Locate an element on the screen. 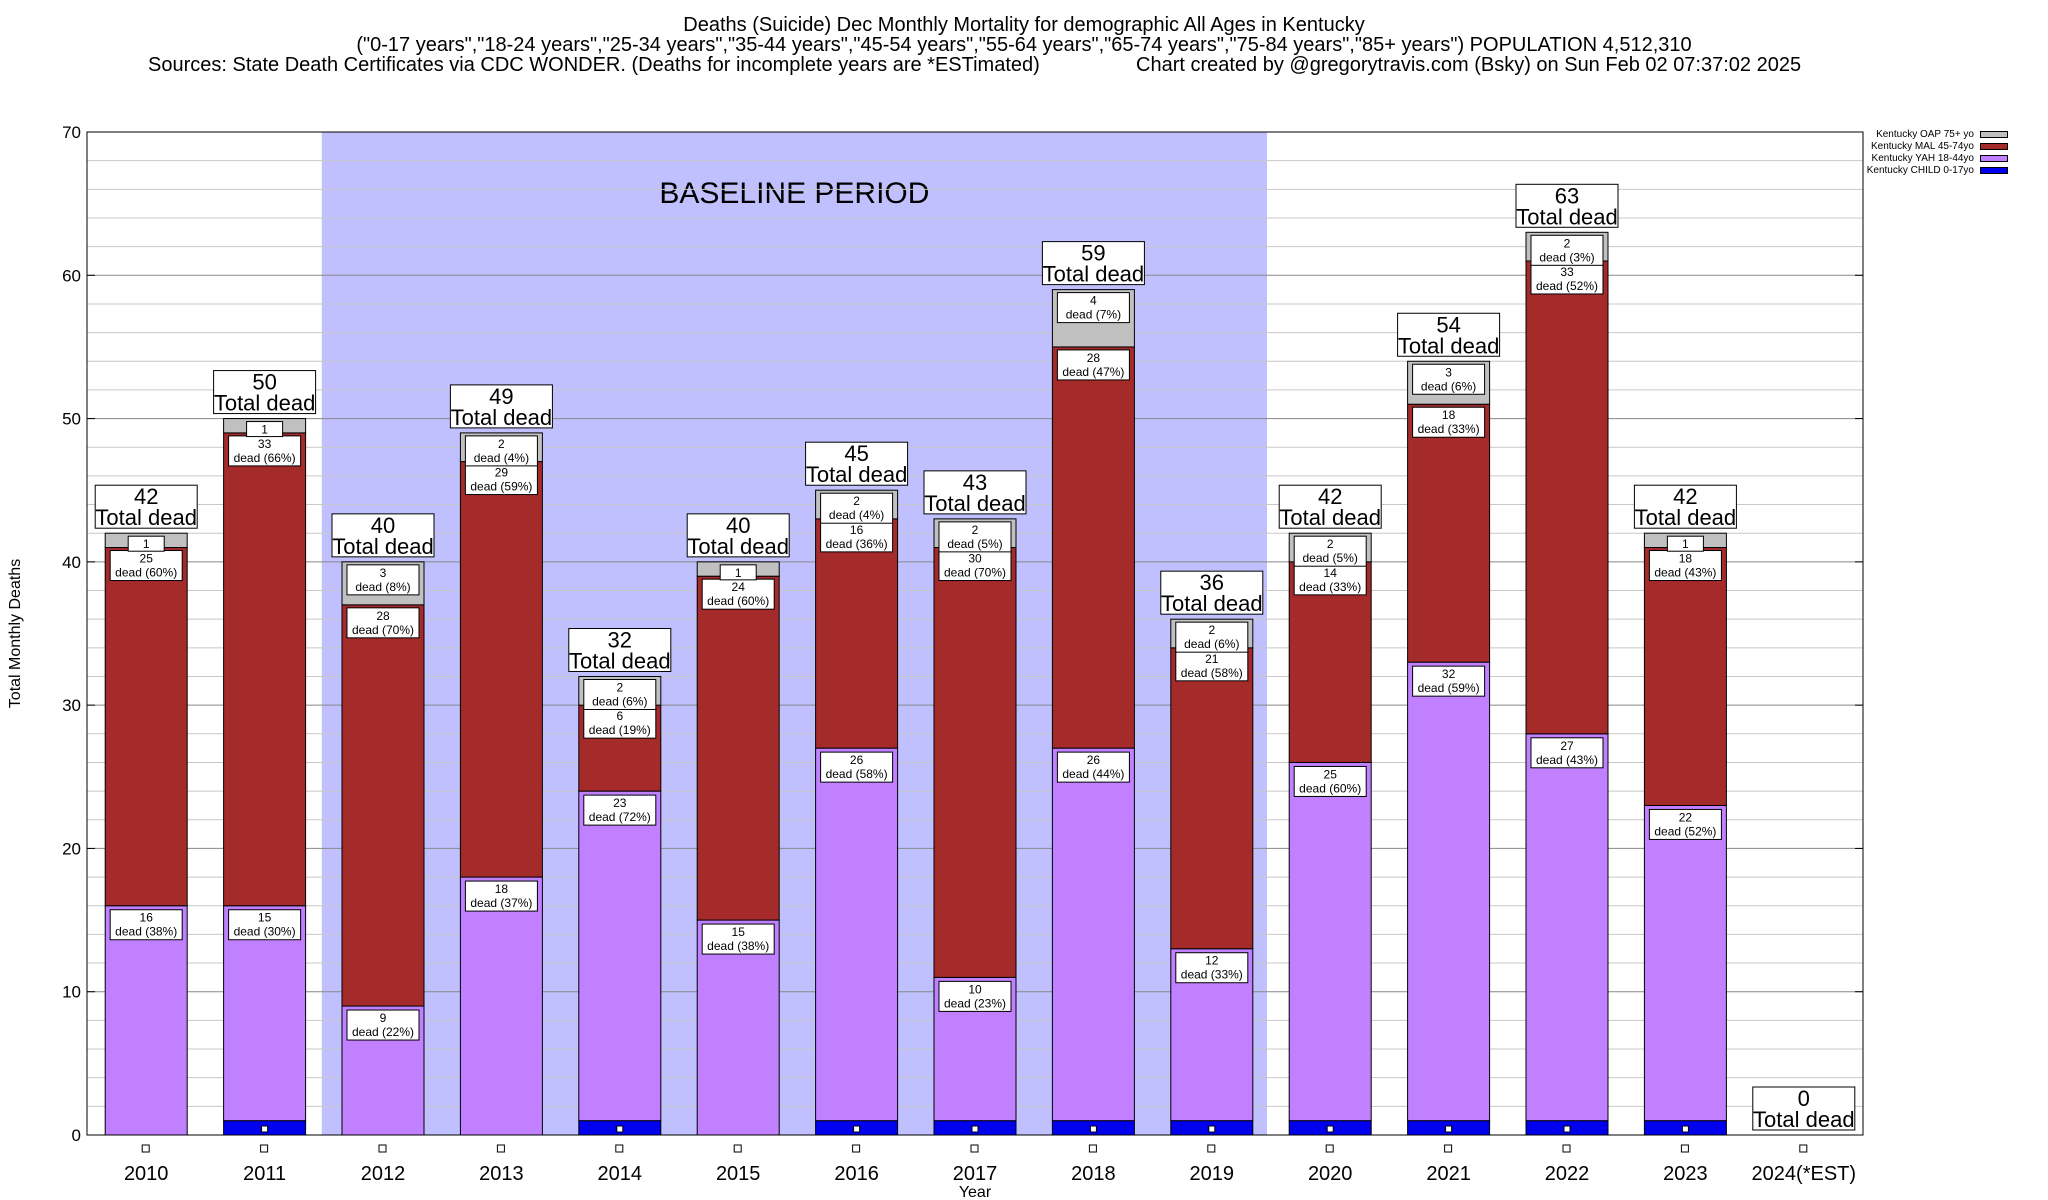 The width and height of the screenshot is (2048, 1200). x-tick-label: 2016 is located at coordinates (856, 1174).